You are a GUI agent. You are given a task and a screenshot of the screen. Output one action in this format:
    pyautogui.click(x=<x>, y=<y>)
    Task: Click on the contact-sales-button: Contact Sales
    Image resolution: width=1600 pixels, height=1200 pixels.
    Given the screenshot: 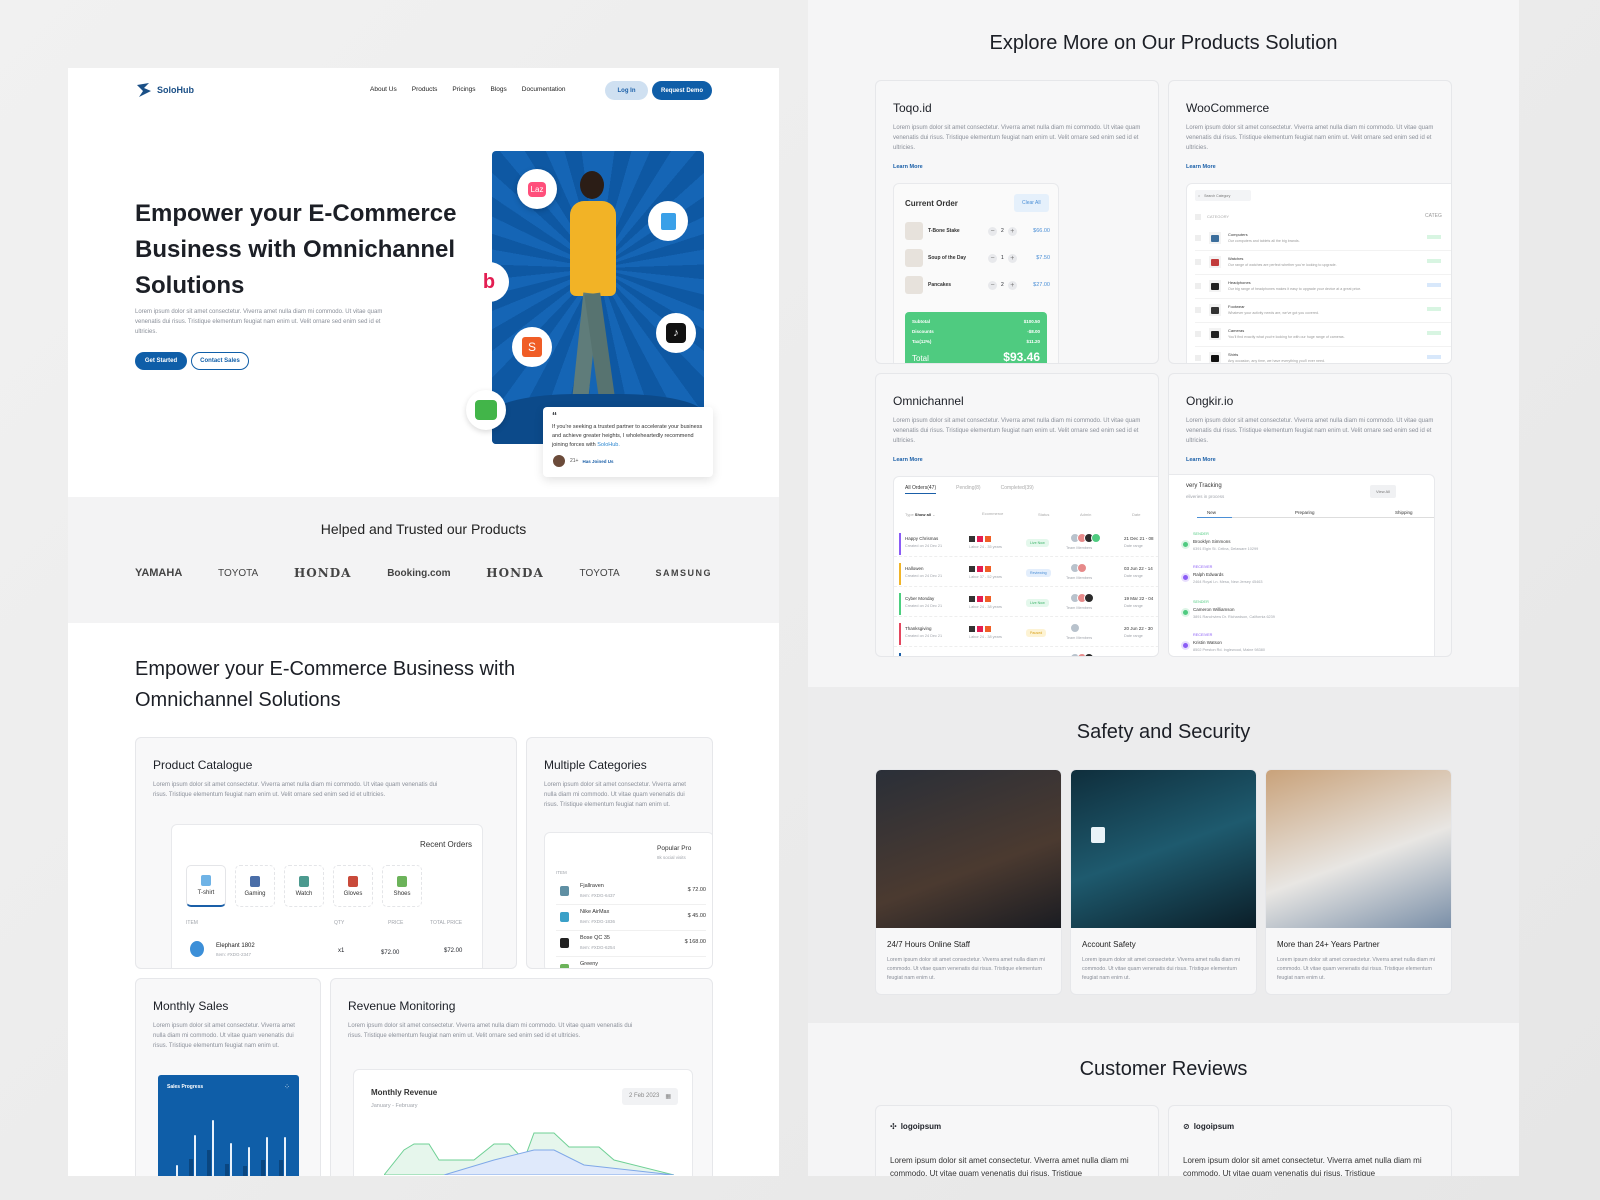 What is the action you would take?
    pyautogui.click(x=220, y=361)
    